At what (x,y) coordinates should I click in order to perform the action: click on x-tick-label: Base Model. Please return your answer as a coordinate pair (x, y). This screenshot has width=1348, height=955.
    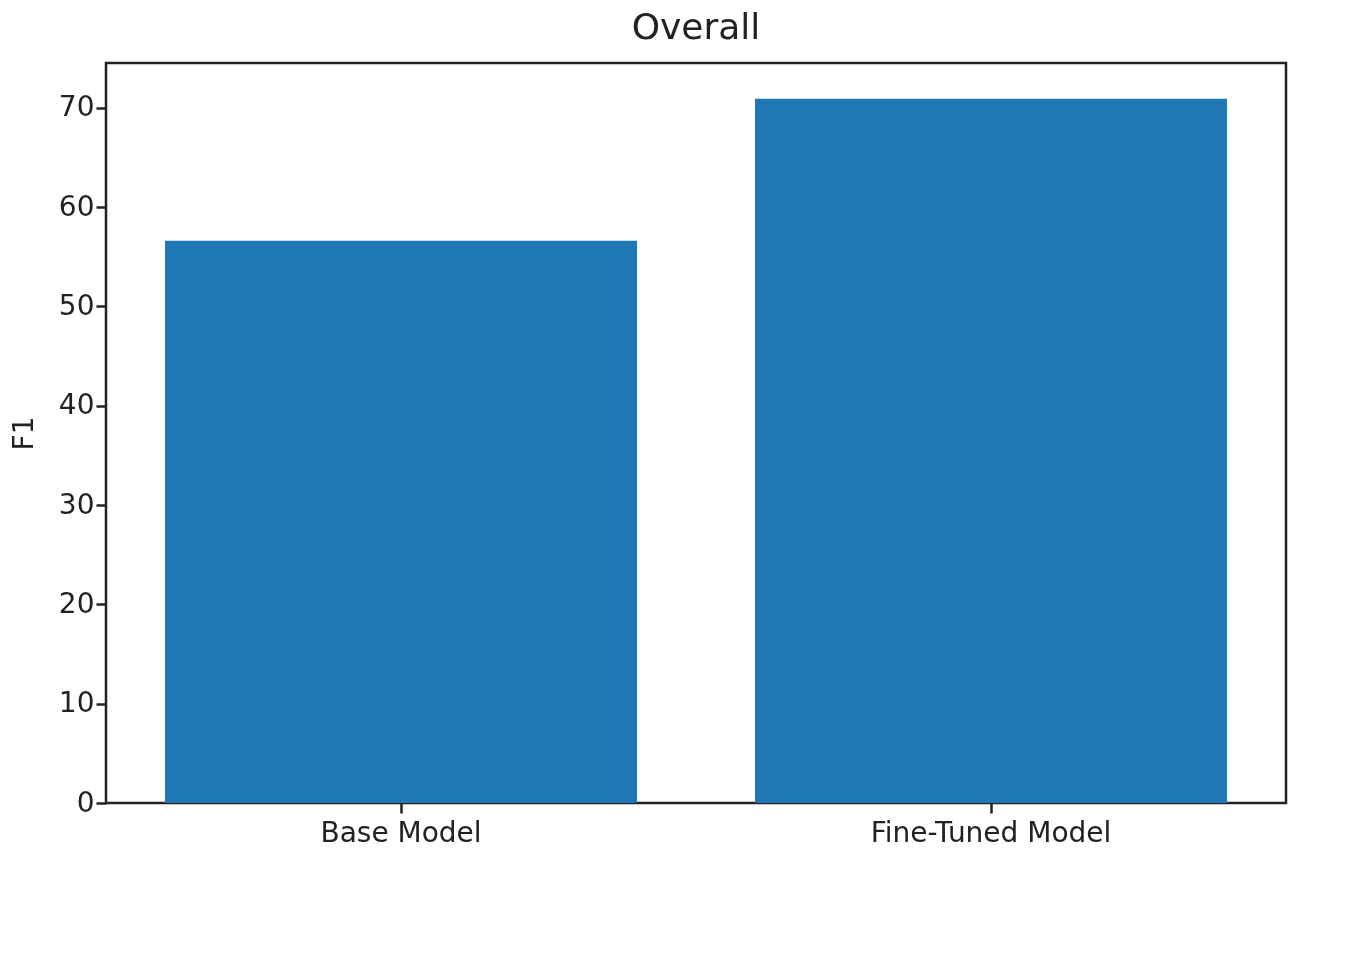
    Looking at the image, I should click on (401, 832).